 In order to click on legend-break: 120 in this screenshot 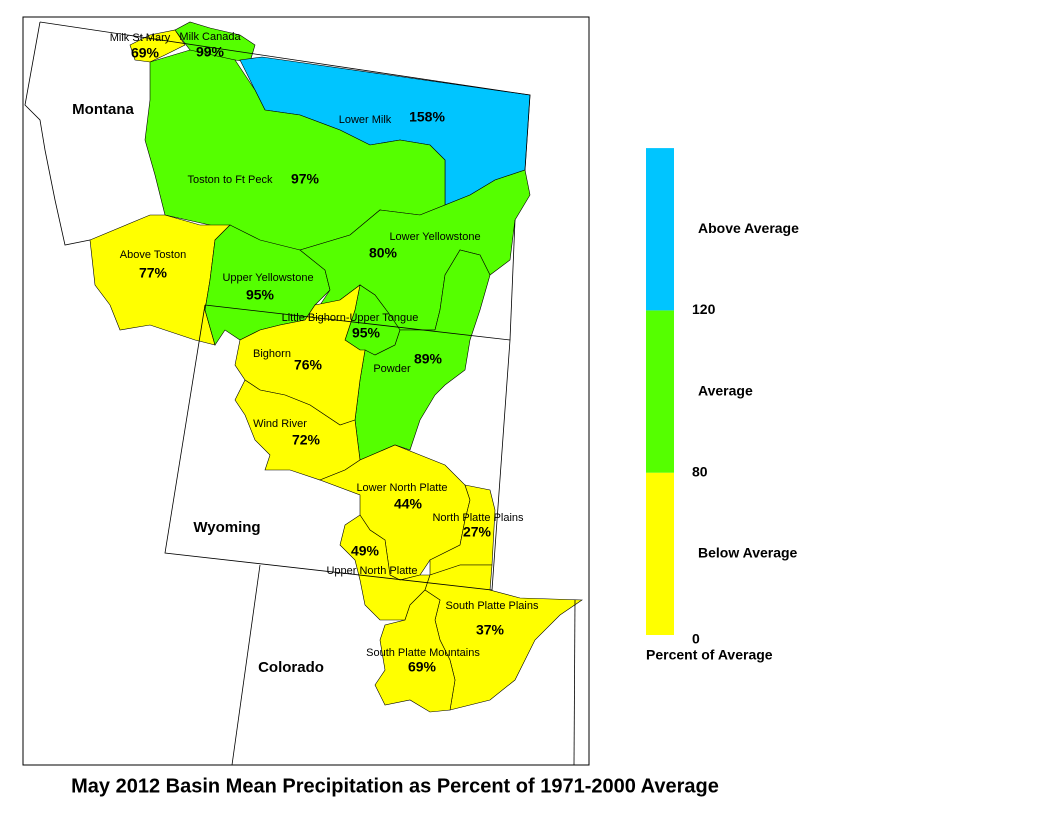, I will do `click(704, 309)`.